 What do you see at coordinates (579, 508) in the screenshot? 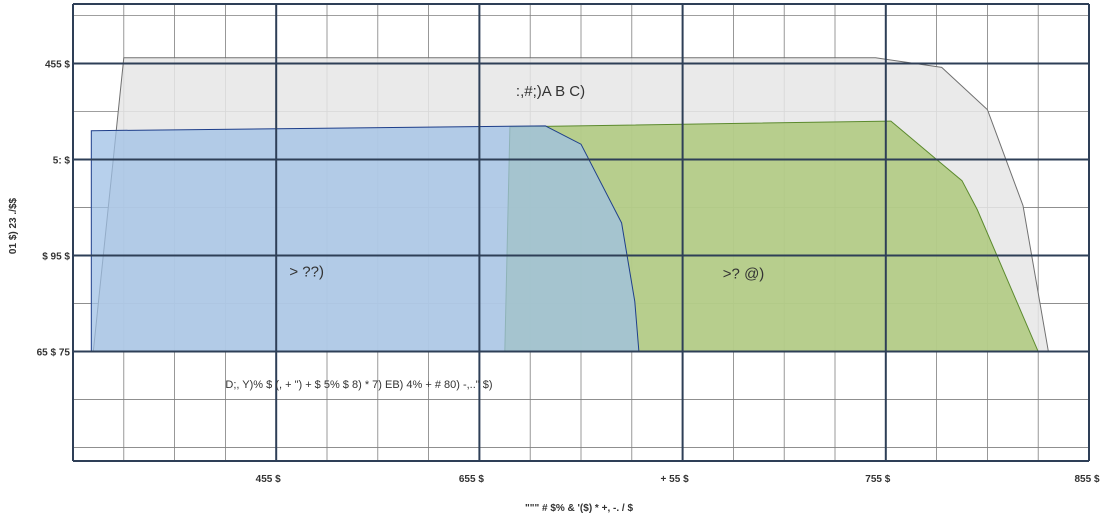
I see `x-axis-title: """ # $% & '($) * +, -. / $` at bounding box center [579, 508].